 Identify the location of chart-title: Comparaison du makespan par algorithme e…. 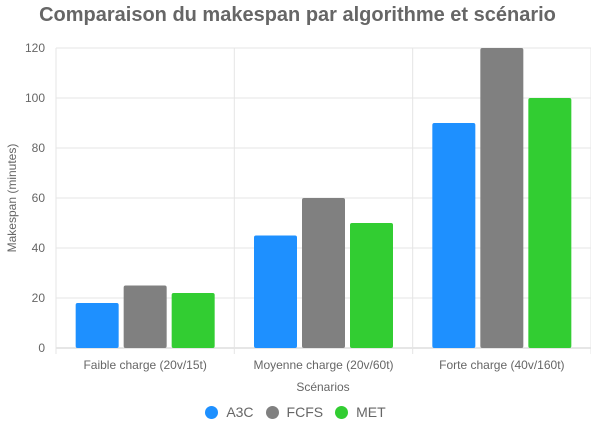
(297, 15).